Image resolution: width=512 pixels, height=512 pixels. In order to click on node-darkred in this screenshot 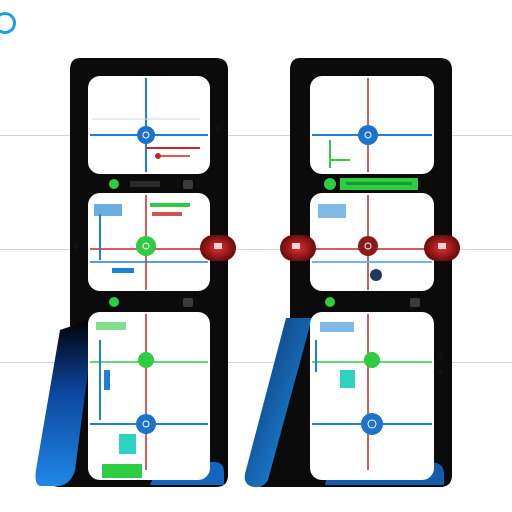, I will do `click(368, 246)`.